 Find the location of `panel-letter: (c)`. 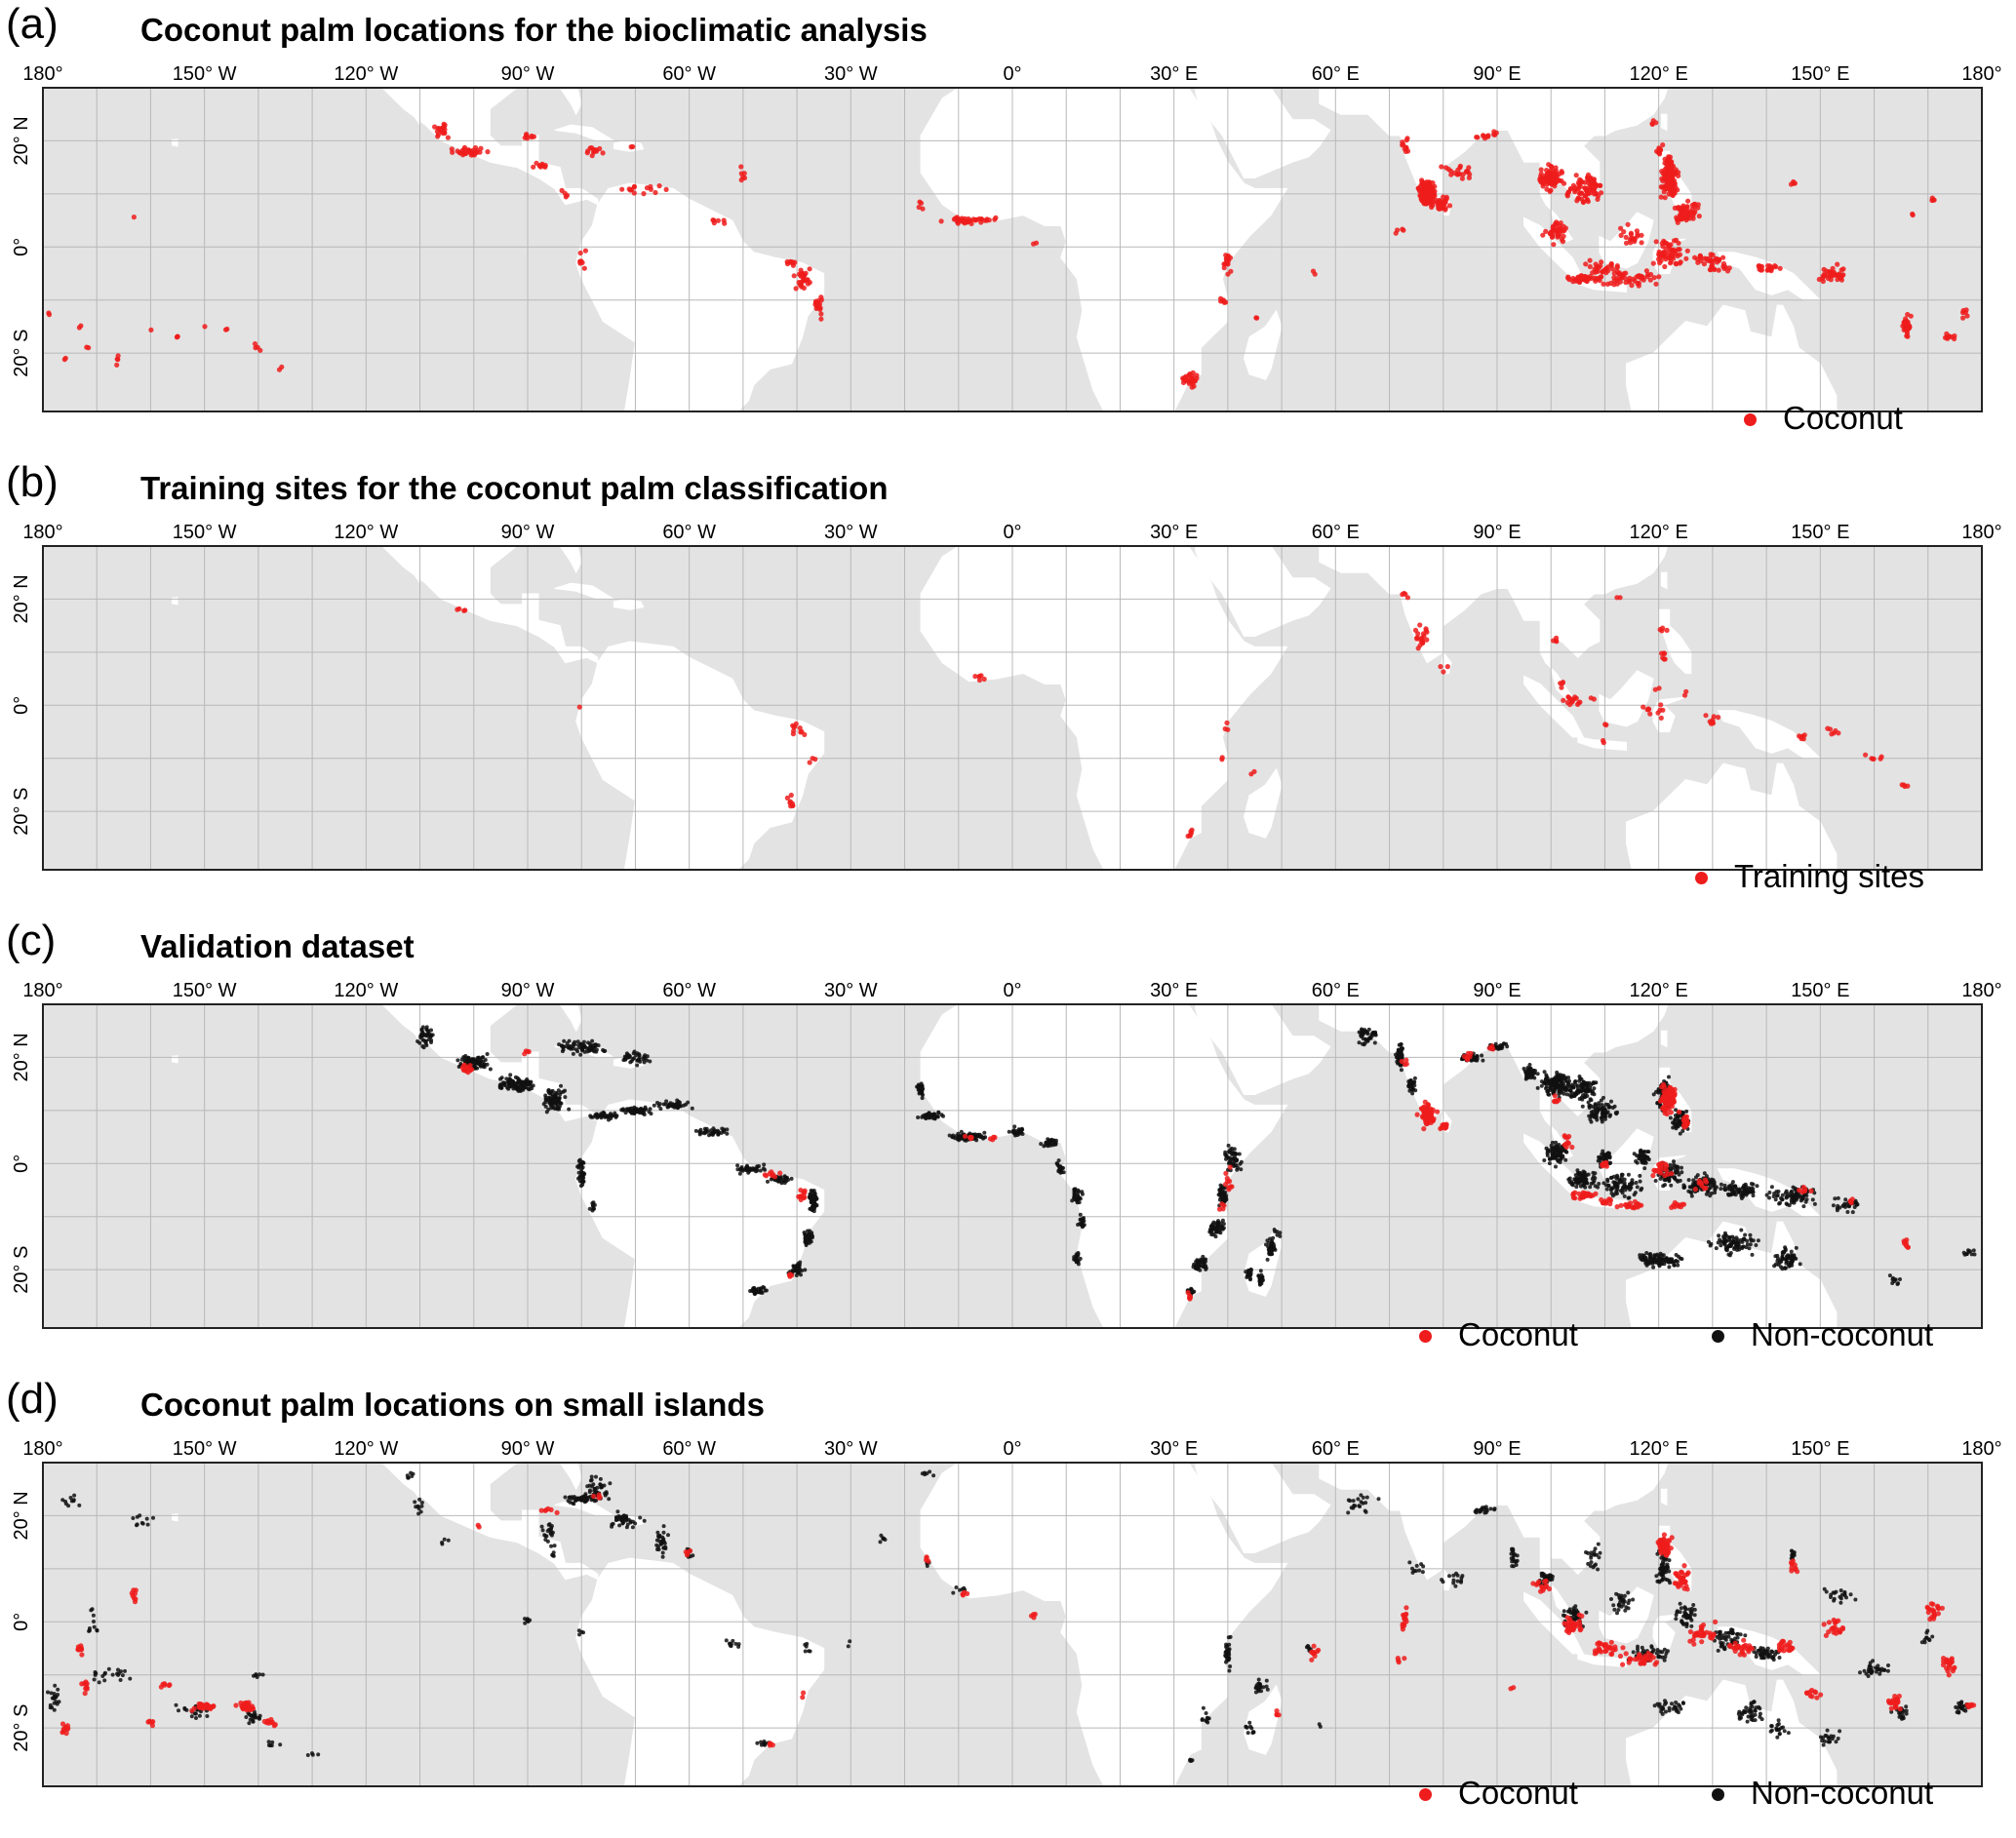

panel-letter: (c) is located at coordinates (31, 940).